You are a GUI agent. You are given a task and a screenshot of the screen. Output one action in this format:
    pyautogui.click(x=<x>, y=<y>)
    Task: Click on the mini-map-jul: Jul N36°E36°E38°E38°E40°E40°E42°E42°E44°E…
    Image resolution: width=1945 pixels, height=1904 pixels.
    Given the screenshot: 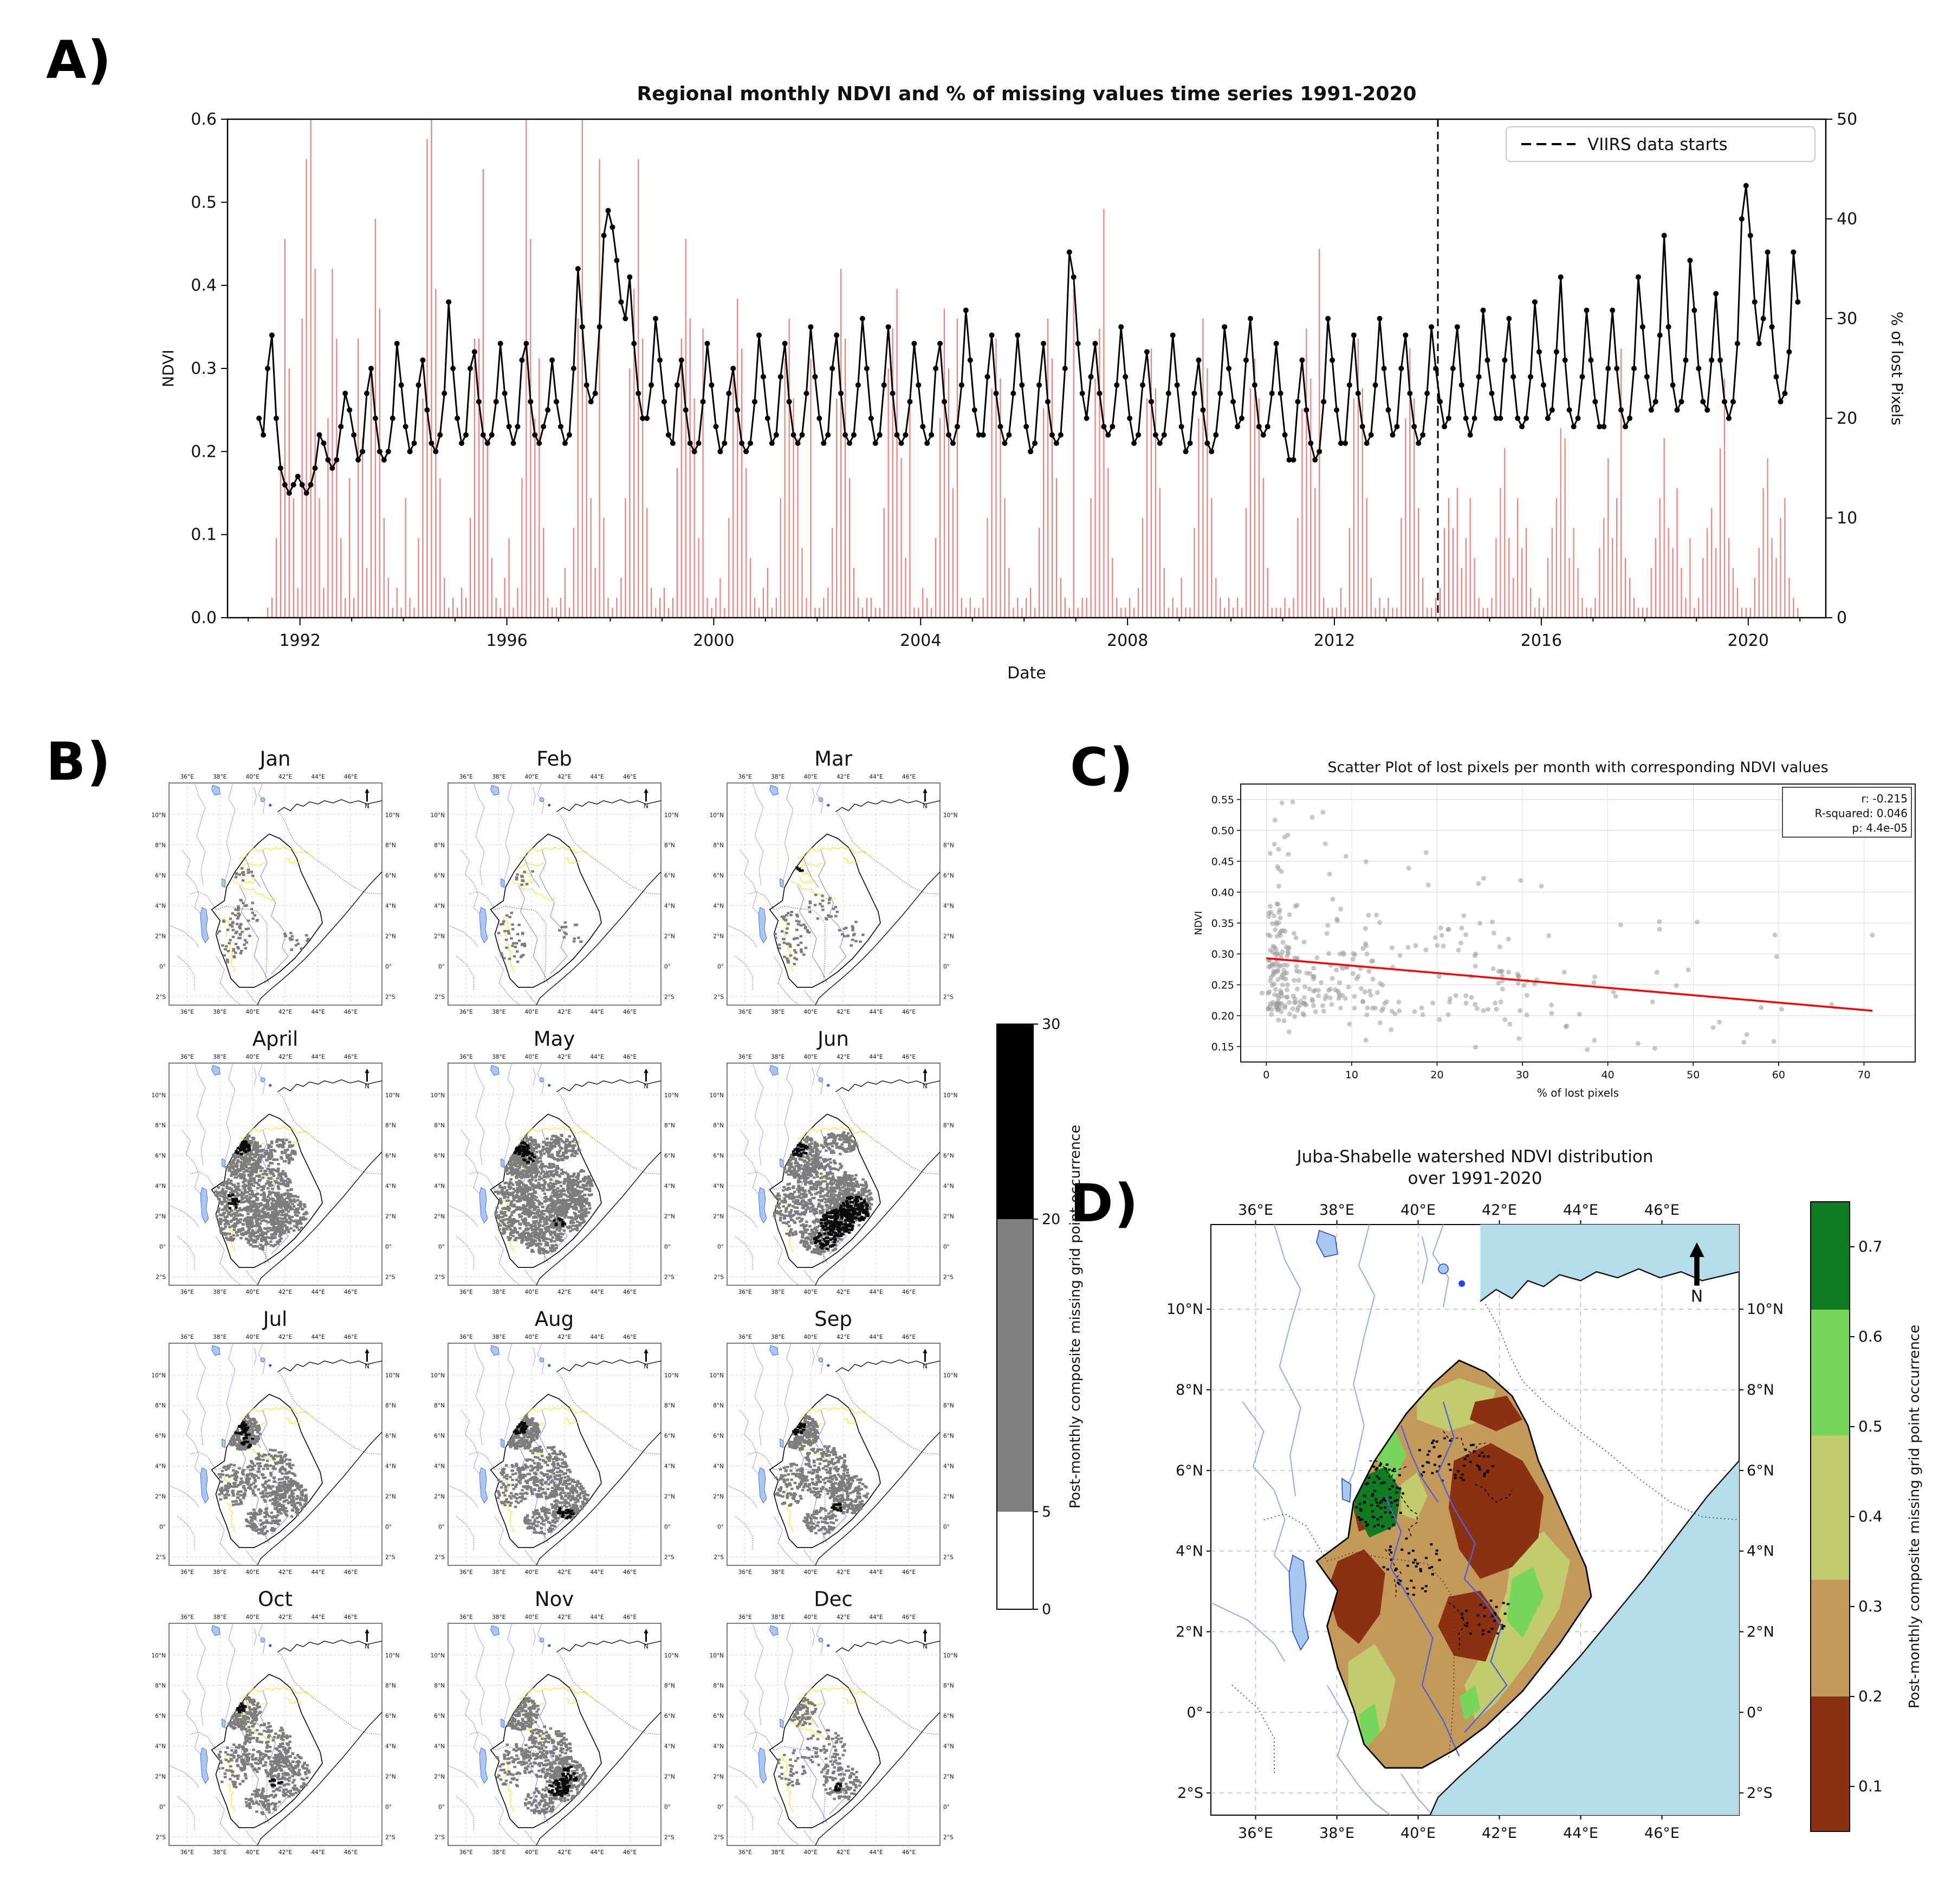 What is the action you would take?
    pyautogui.click(x=276, y=1441)
    